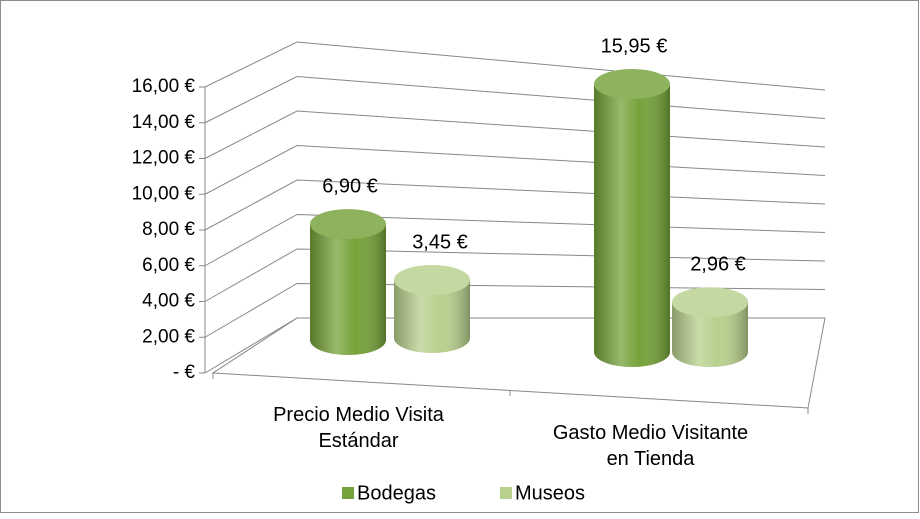  What do you see at coordinates (164, 193) in the screenshot?
I see `y-tick-label: 10,00 €` at bounding box center [164, 193].